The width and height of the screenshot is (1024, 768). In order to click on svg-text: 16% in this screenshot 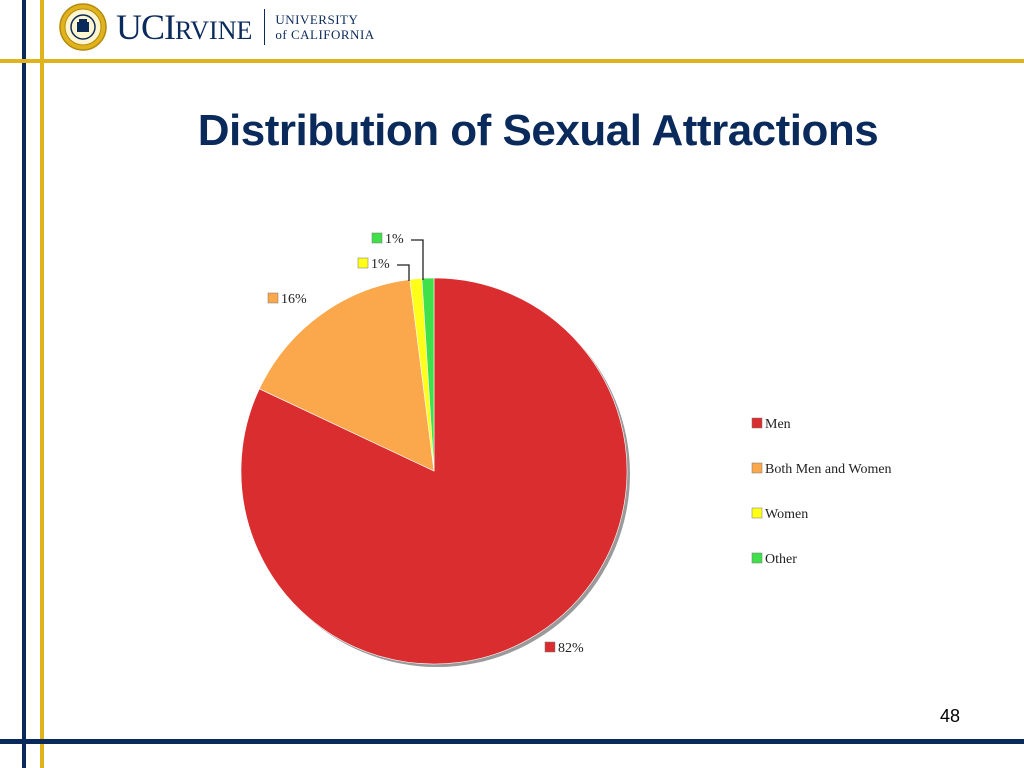, I will do `click(294, 299)`.